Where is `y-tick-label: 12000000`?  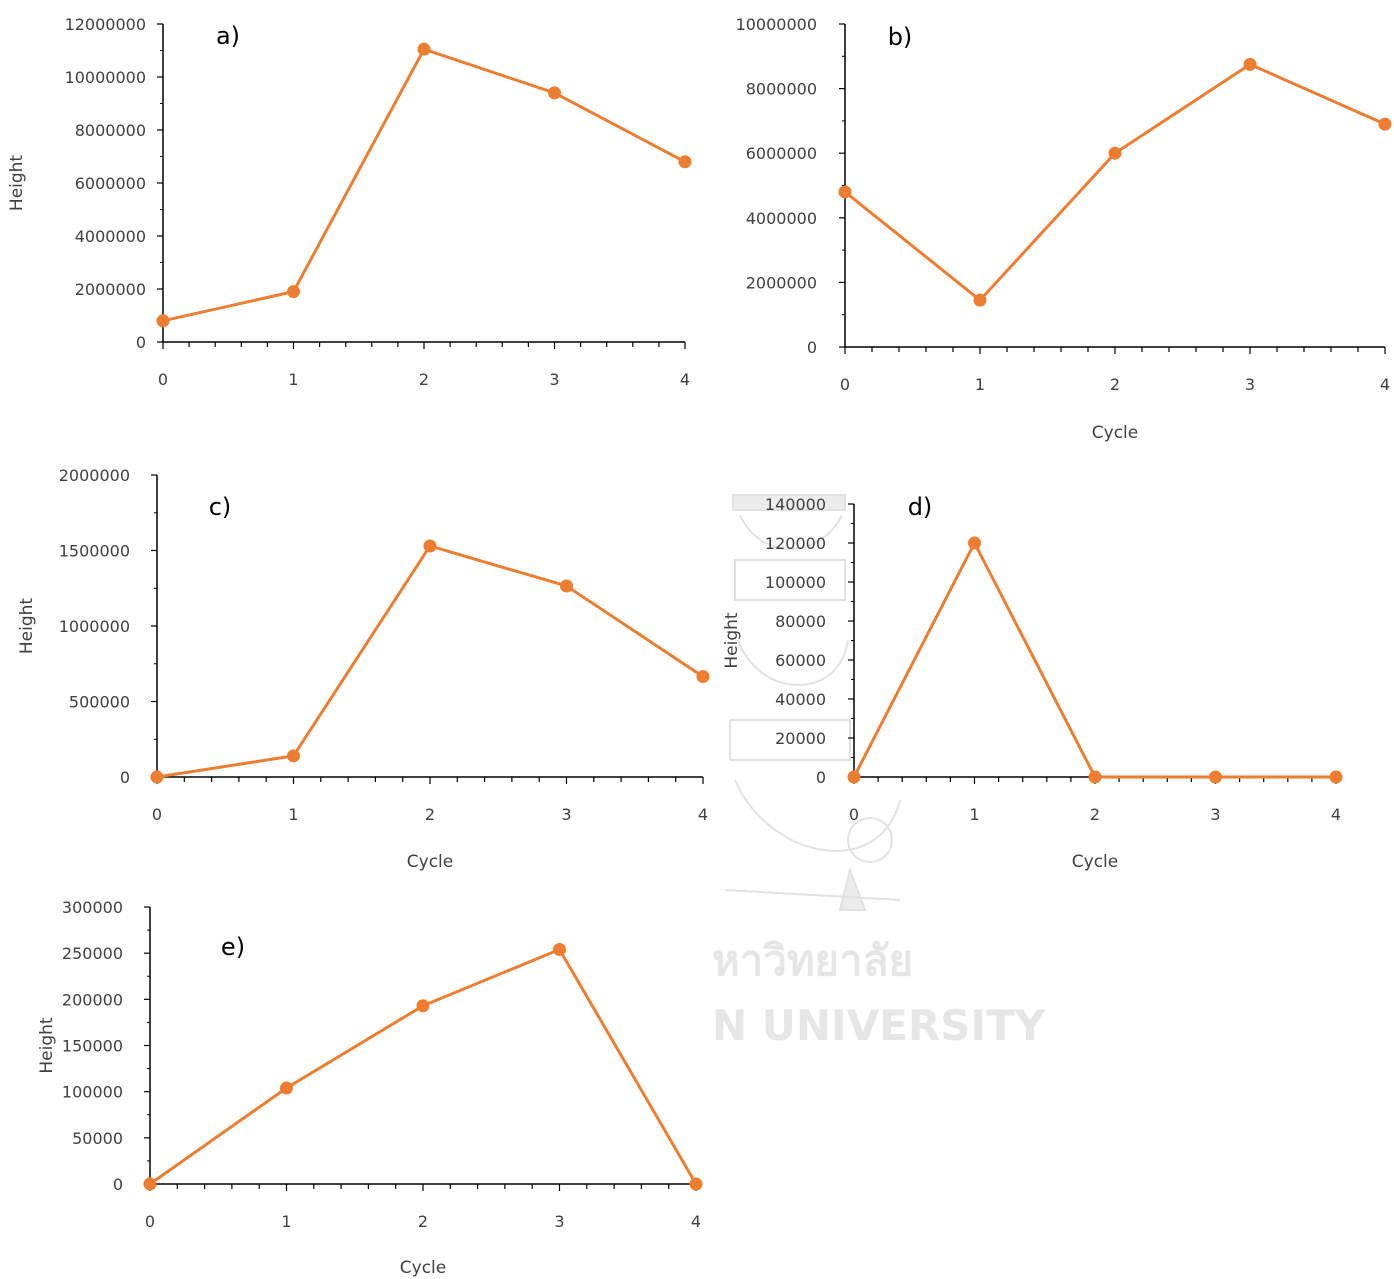
y-tick-label: 12000000 is located at coordinates (105, 24).